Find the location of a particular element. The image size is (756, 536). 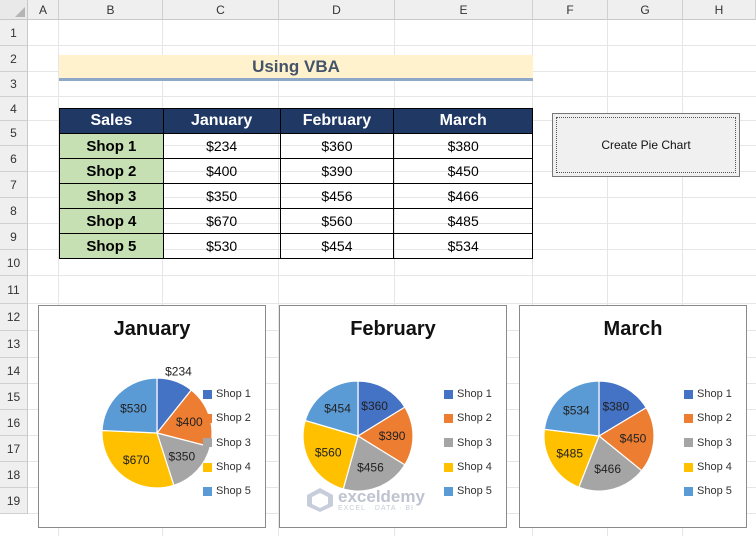

value-cell: $485 is located at coordinates (463, 221).